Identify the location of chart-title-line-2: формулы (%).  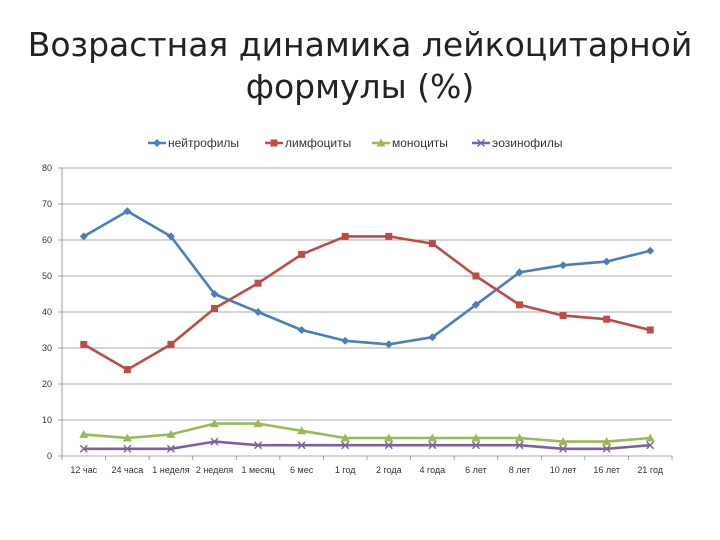
(360, 86).